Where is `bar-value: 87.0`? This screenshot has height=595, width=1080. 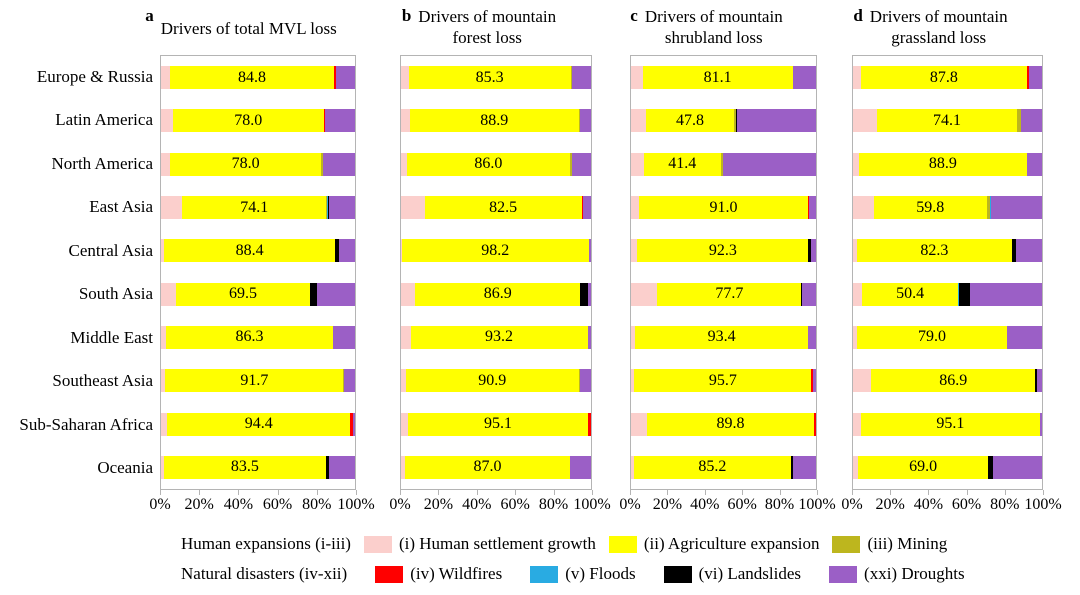
bar-value: 87.0 is located at coordinates (487, 467).